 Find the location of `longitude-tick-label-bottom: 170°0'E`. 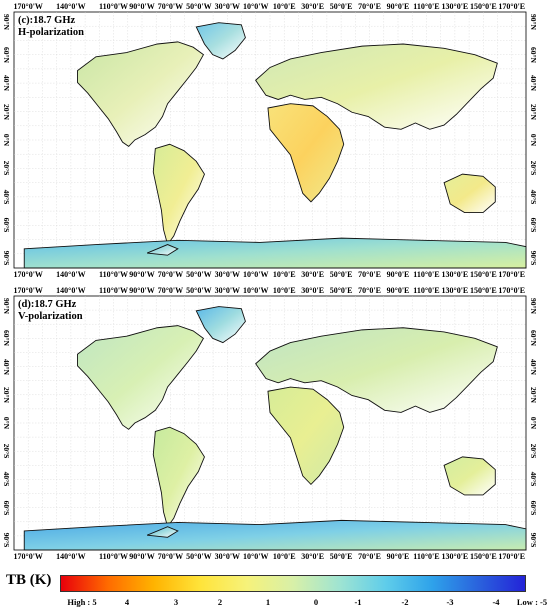

longitude-tick-label-bottom: 170°0'E is located at coordinates (512, 556).